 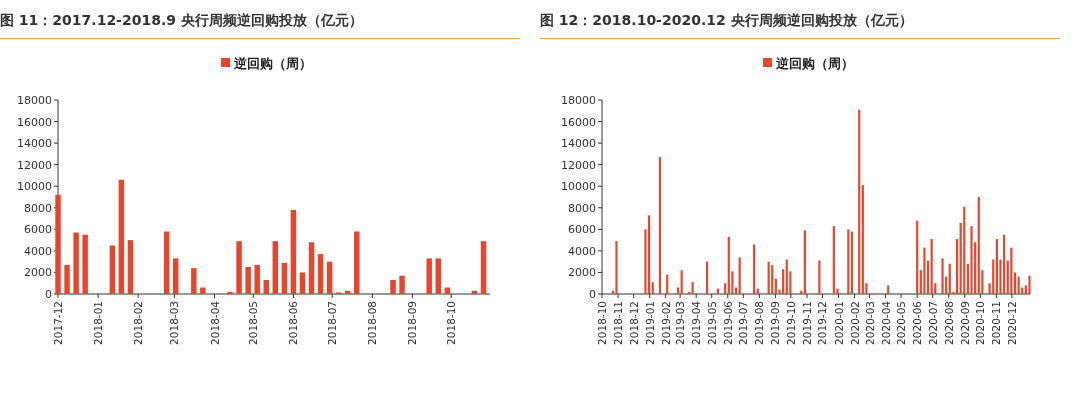 What do you see at coordinates (980, 323) in the screenshot?
I see `x-tick-label: 2020-10` at bounding box center [980, 323].